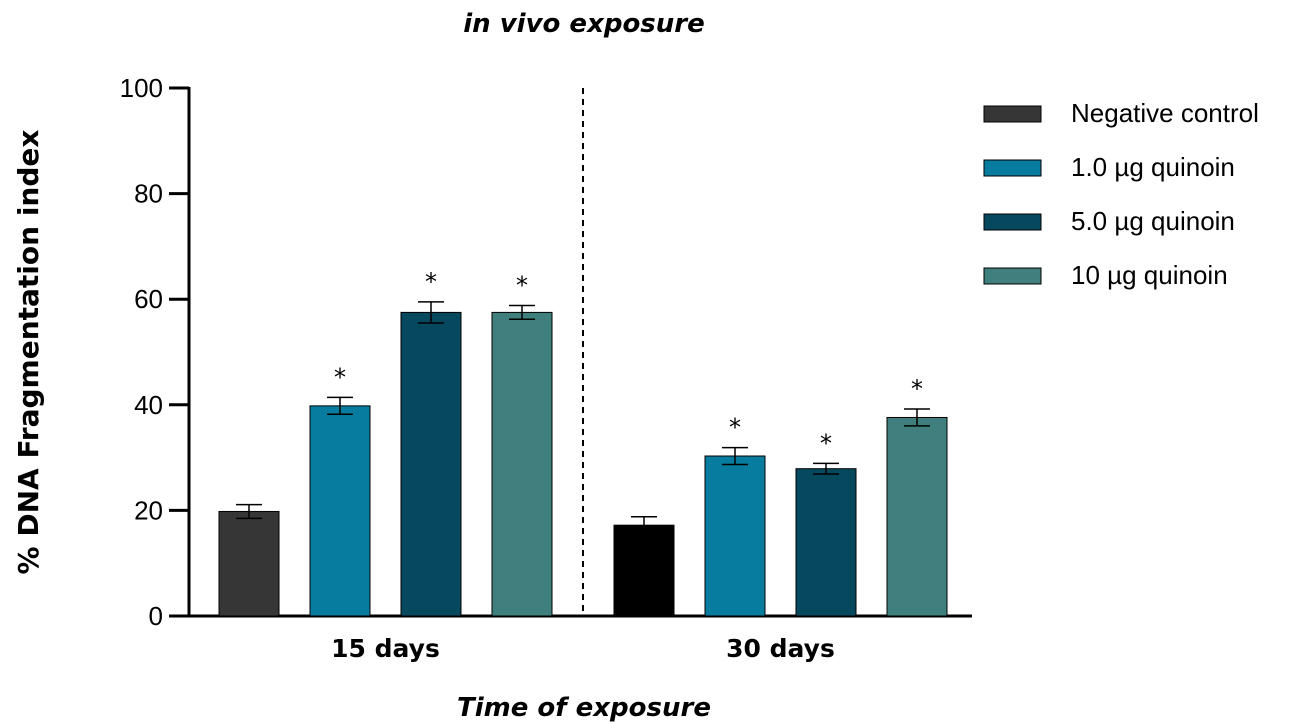 The height and width of the screenshot is (722, 1293). What do you see at coordinates (584, 707) in the screenshot?
I see `x-axis-label: Time of exposure` at bounding box center [584, 707].